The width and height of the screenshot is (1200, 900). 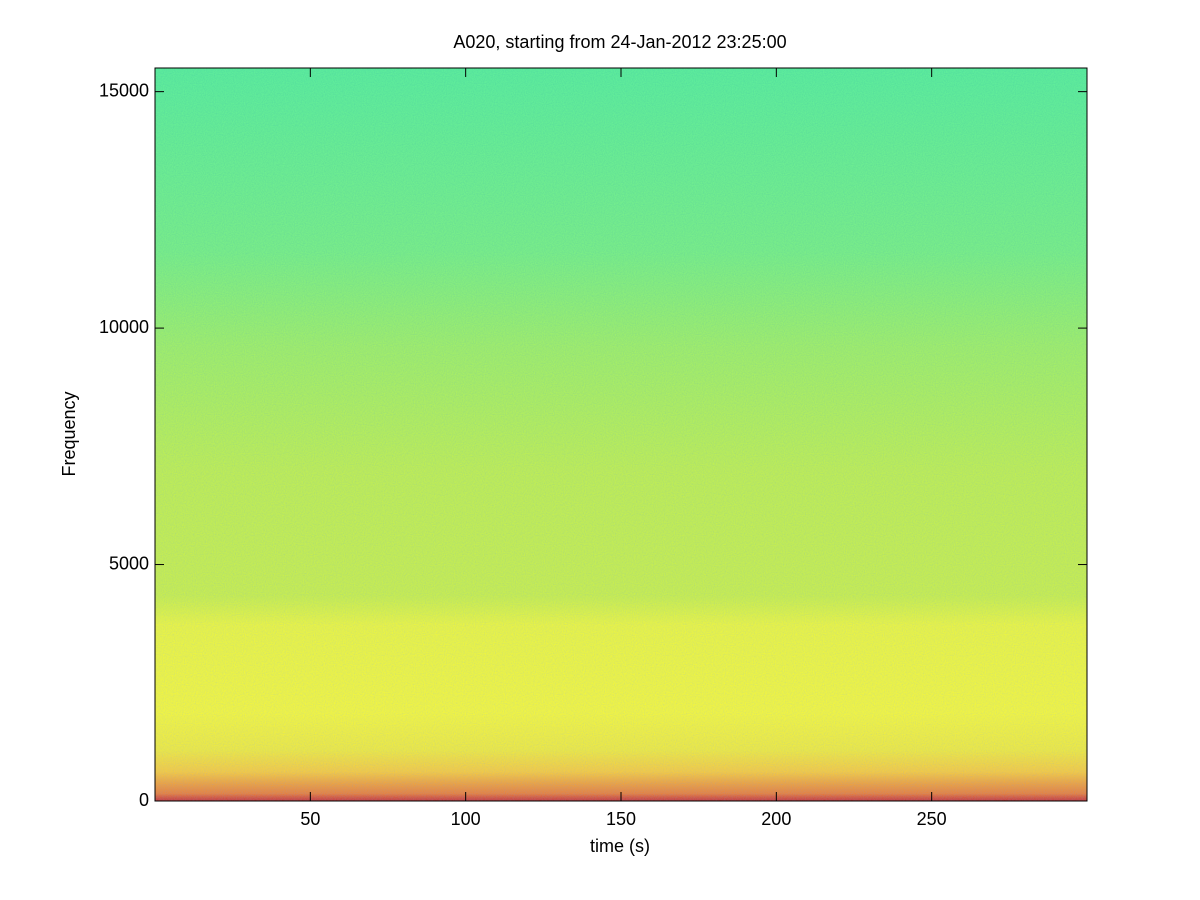 What do you see at coordinates (619, 42) in the screenshot?
I see `chart-title: A020, starting from 24-Jan-2012 23:25:00` at bounding box center [619, 42].